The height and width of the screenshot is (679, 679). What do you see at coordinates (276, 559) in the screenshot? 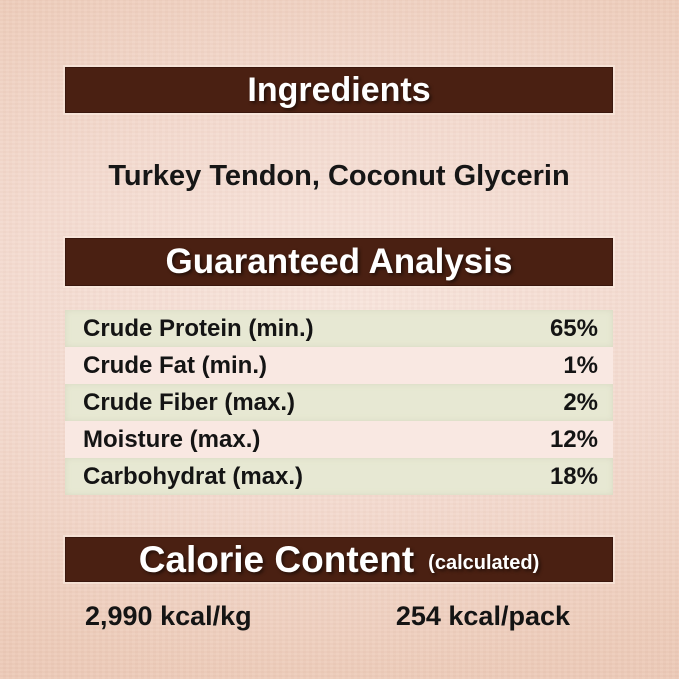
I see `calorie-content-title: Calorie Content` at bounding box center [276, 559].